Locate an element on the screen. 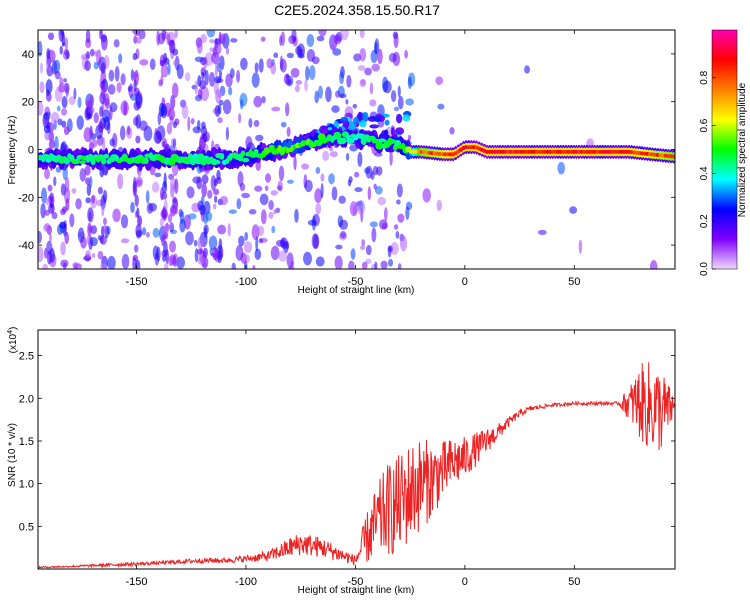 Image resolution: width=750 pixels, height=600 pixels. snr-x-tick-label: -50 is located at coordinates (355, 582).